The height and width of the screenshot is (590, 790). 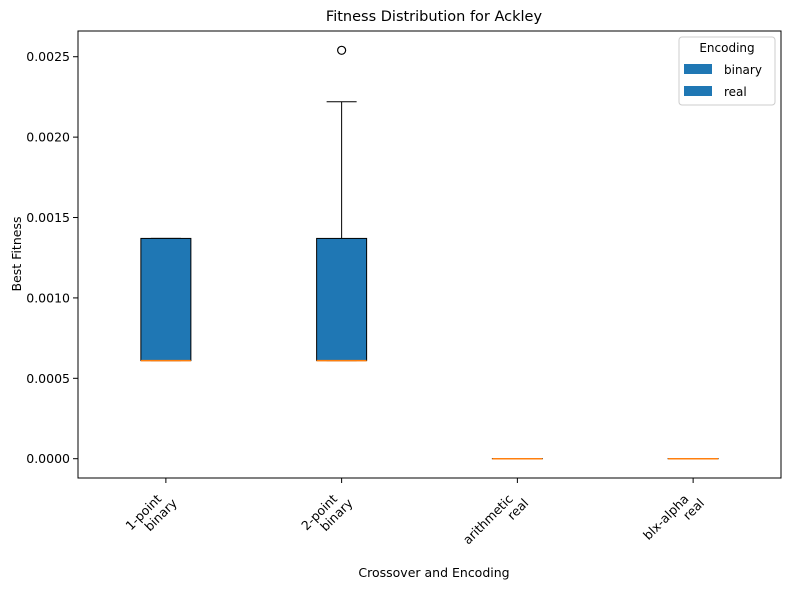 I want to click on y-tick-label: 0.0010, so click(x=48, y=297).